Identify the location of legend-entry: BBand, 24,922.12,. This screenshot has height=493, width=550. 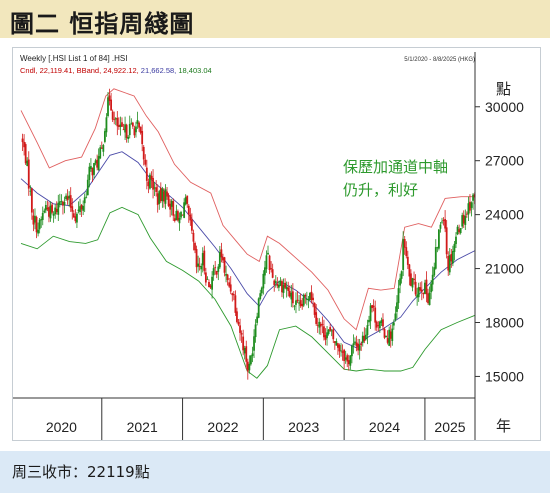
(107, 70).